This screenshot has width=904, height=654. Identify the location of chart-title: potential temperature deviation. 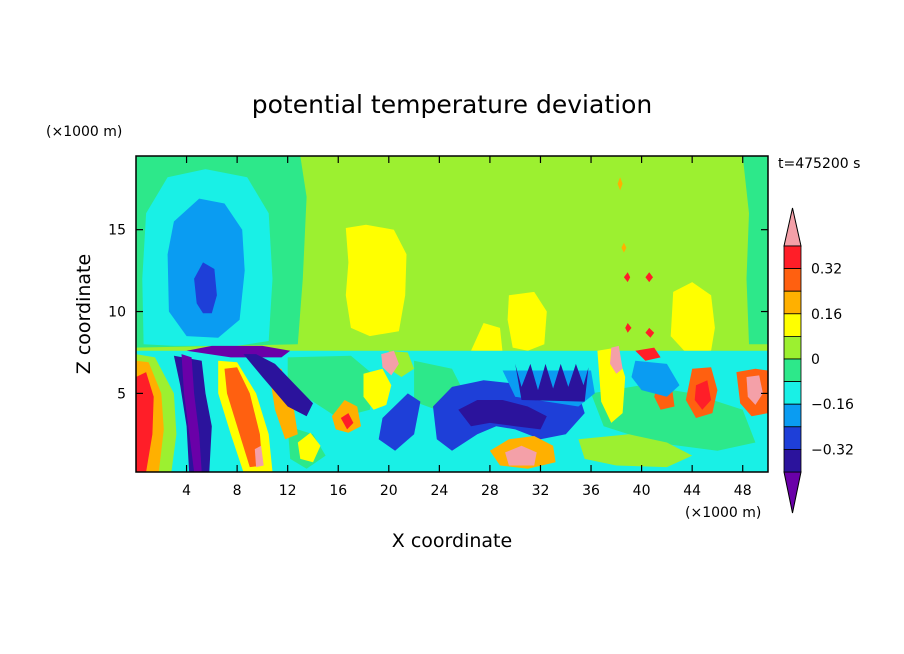
(452, 104).